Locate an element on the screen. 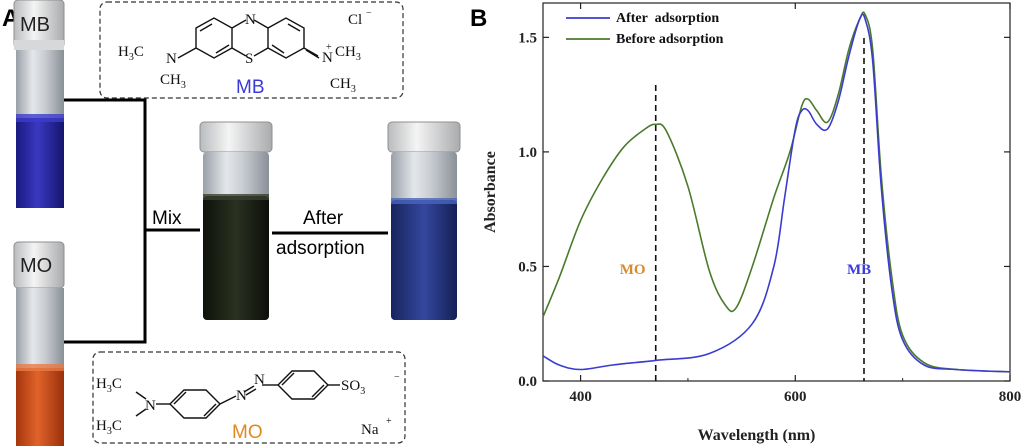  mb-right-ch3-bot: CH3 is located at coordinates (343, 85).